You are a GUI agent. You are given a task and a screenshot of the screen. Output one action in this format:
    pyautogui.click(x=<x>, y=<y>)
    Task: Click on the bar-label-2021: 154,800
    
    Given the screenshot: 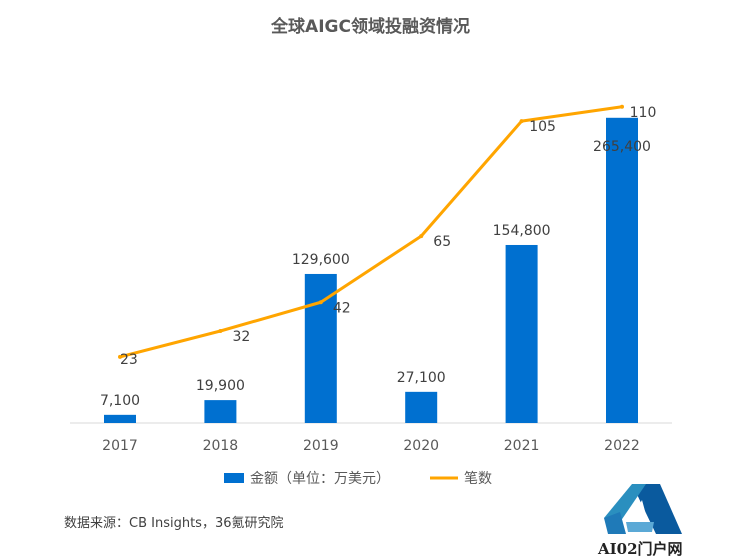 What is the action you would take?
    pyautogui.click(x=522, y=231)
    